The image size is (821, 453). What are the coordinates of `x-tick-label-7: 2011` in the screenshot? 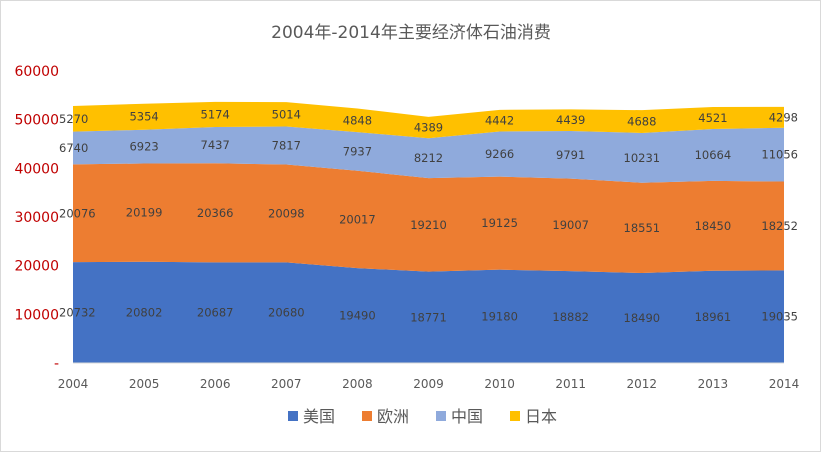 It's located at (570, 384).